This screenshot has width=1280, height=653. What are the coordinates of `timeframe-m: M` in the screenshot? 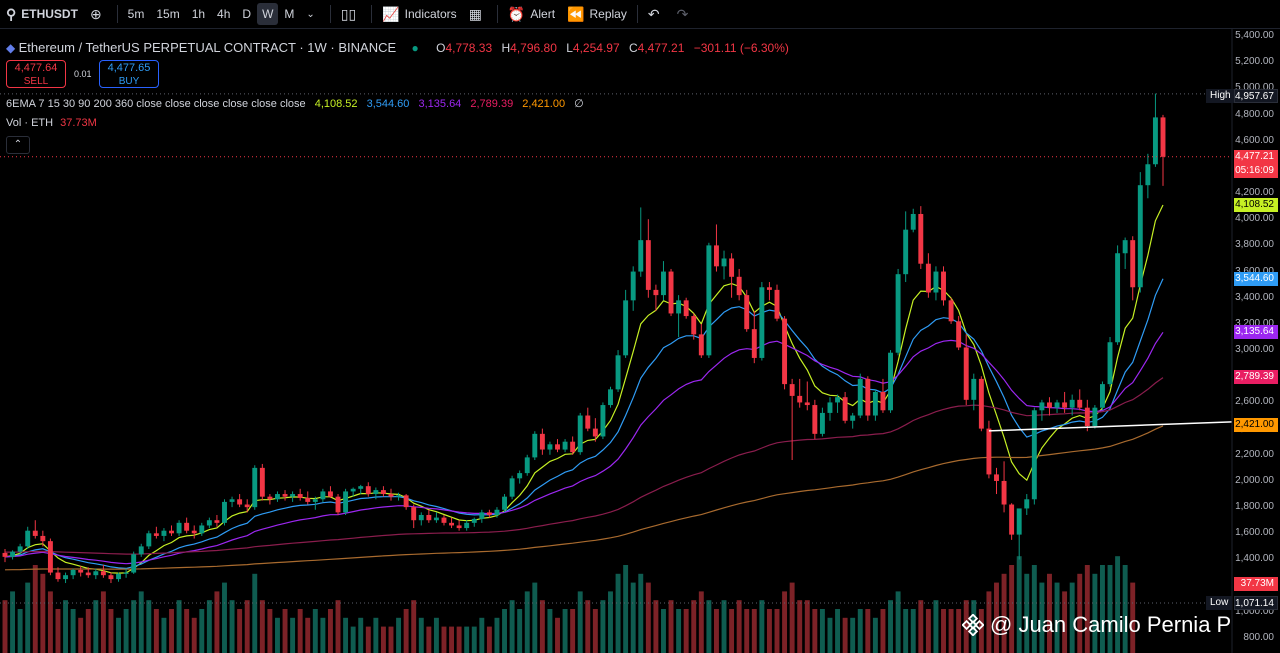 It's located at (289, 14).